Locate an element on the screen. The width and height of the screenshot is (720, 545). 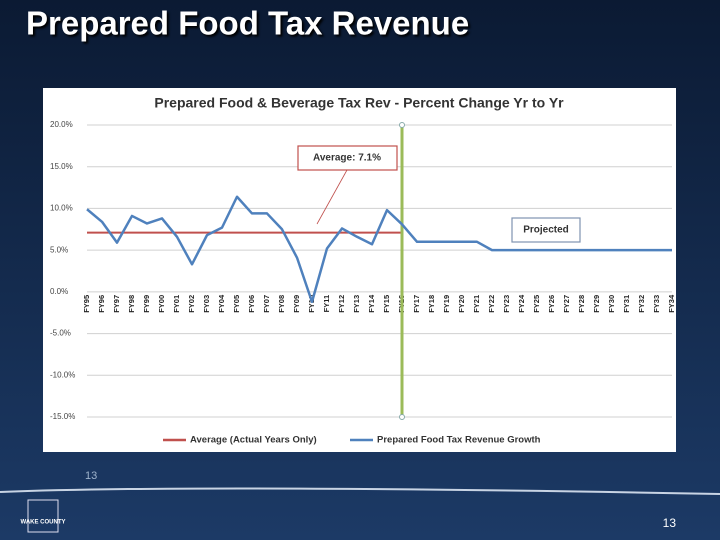
x-tick-label: FY25 is located at coordinates (536, 304).